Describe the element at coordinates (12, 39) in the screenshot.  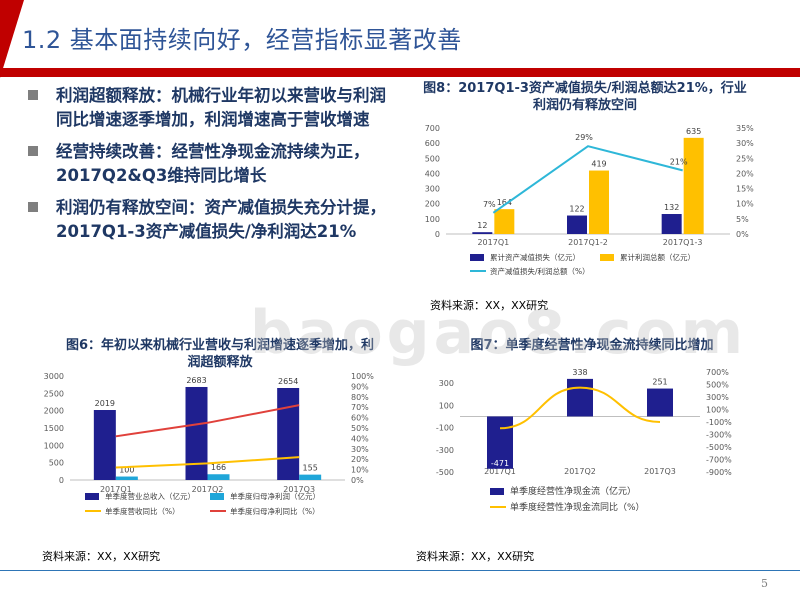
I see `title-accent-triangle` at that location.